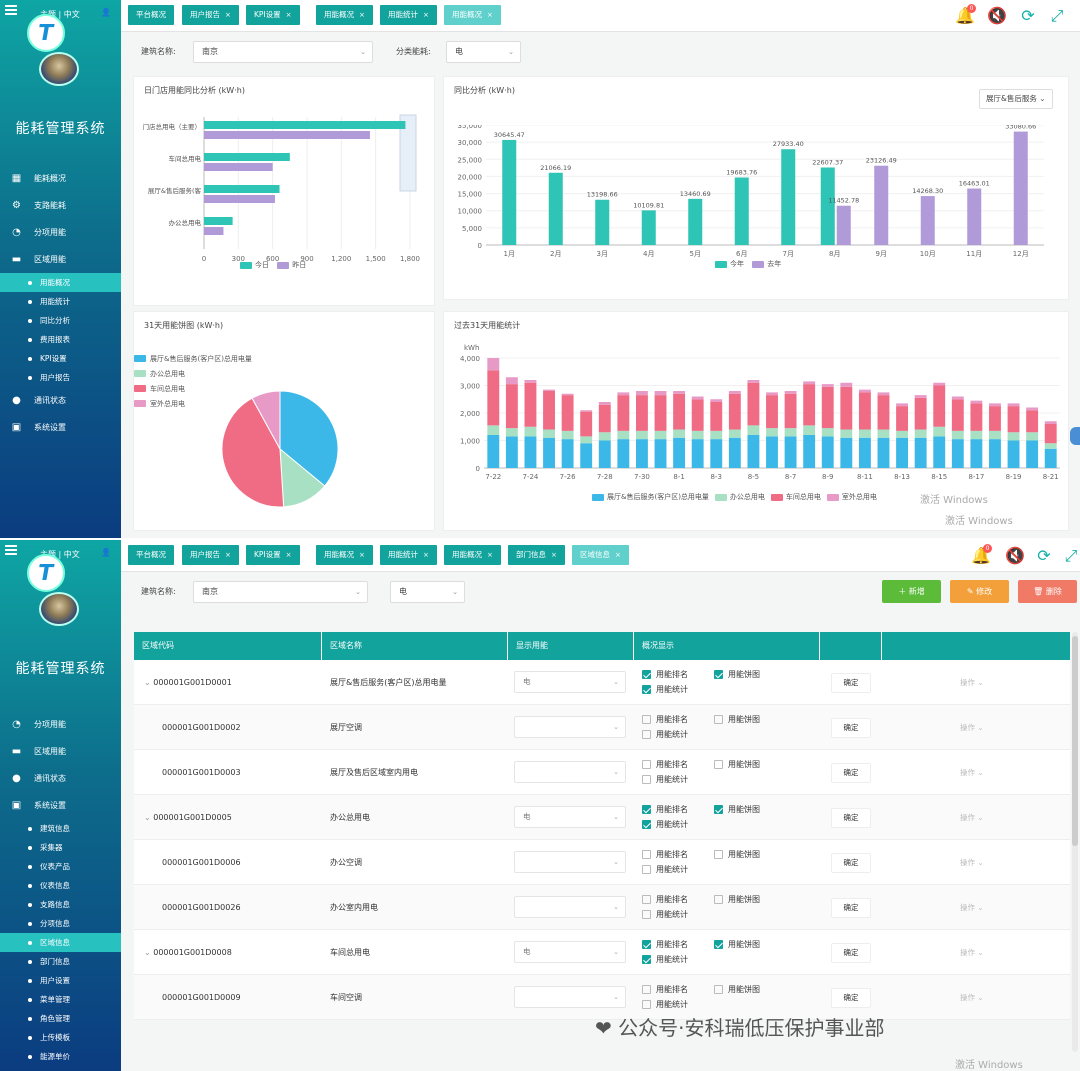 The width and height of the screenshot is (1080, 1071). Describe the element at coordinates (60, 778) in the screenshot. I see `sidebar-item-3: ● 通讯状态` at that location.